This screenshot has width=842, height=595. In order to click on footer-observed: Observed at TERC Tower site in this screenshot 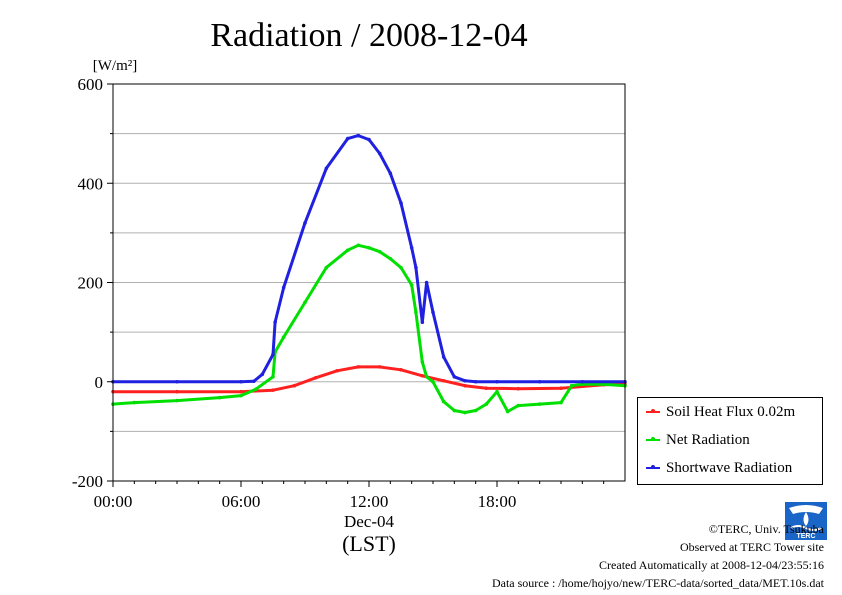, I will do `click(751, 547)`.